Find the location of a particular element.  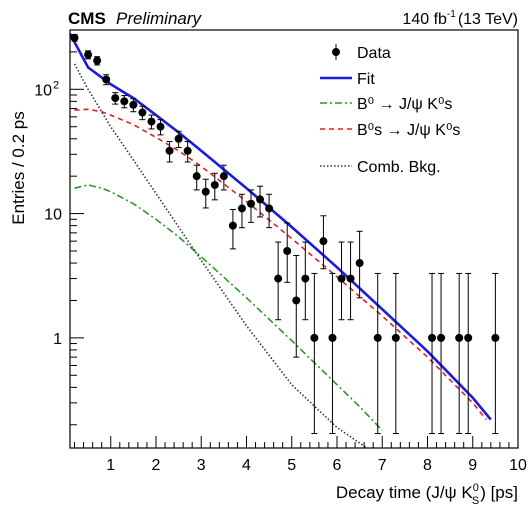

x-tick-label: 9 is located at coordinates (472, 465).